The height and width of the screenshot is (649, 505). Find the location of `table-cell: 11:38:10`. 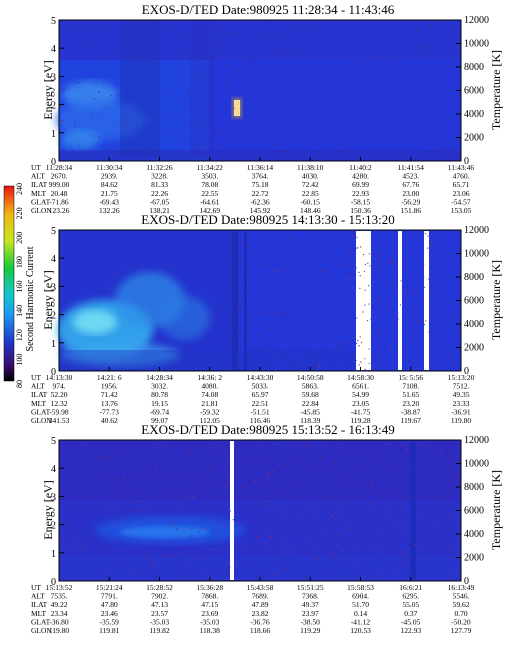

table-cell: 11:38:10 is located at coordinates (310, 167).